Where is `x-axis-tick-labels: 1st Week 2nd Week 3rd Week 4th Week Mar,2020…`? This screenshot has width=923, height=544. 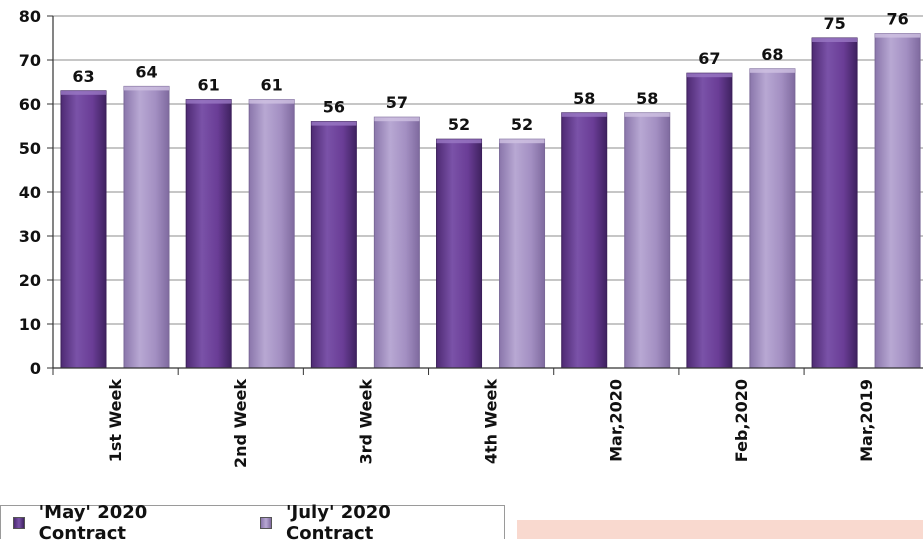 x-axis-tick-labels: 1st Week 2nd Week 3rd Week 4th Week Mar,2020… is located at coordinates (491, 423).